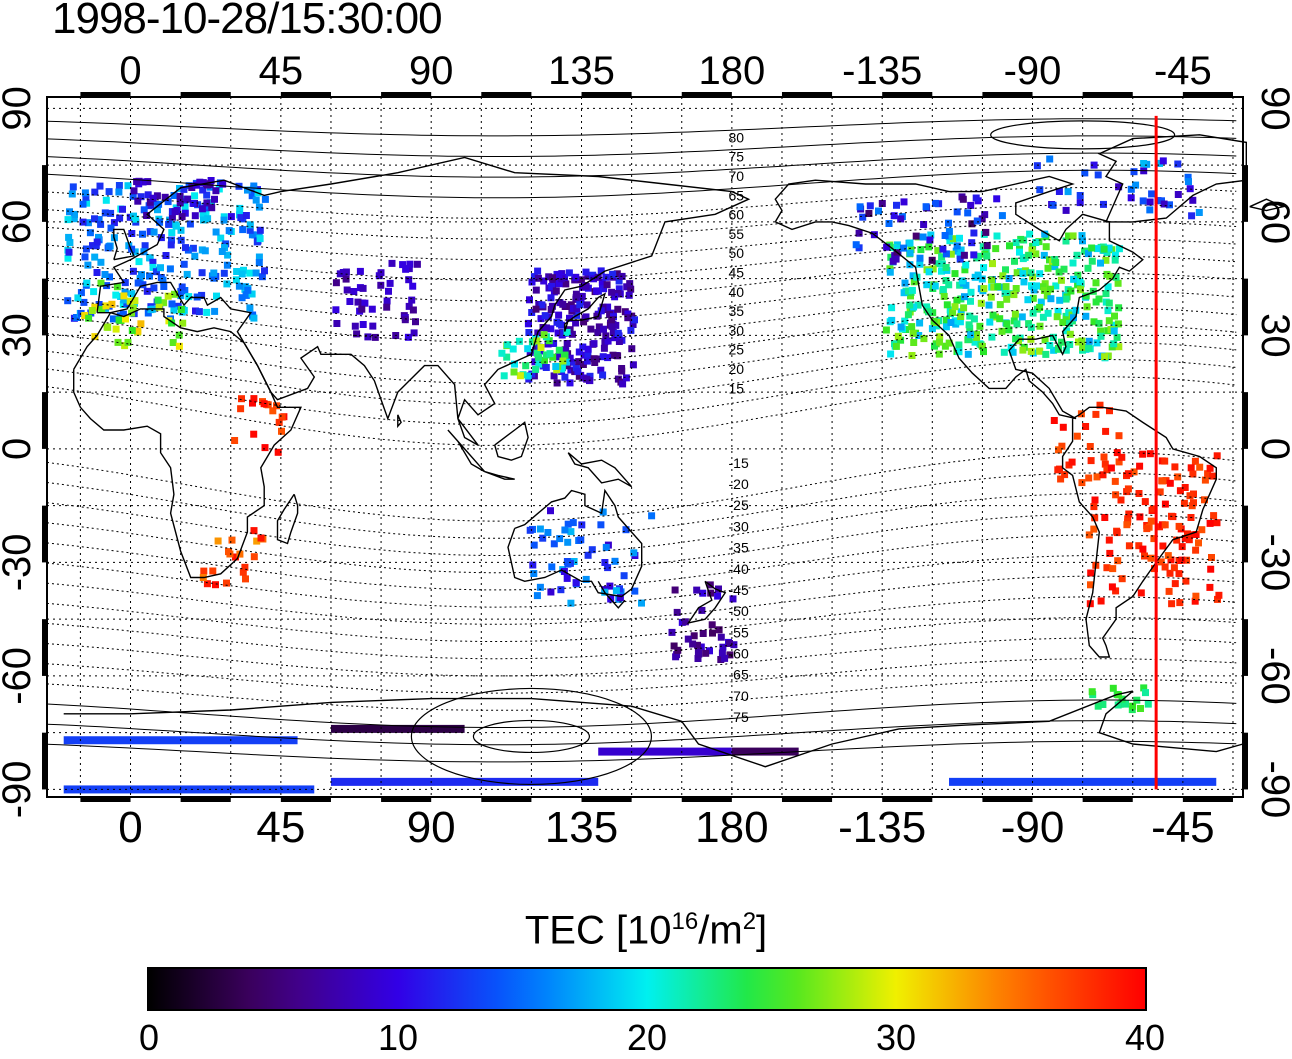 Image resolution: width=1292 pixels, height=1059 pixels. I want to click on contour-label: -30, so click(739, 526).